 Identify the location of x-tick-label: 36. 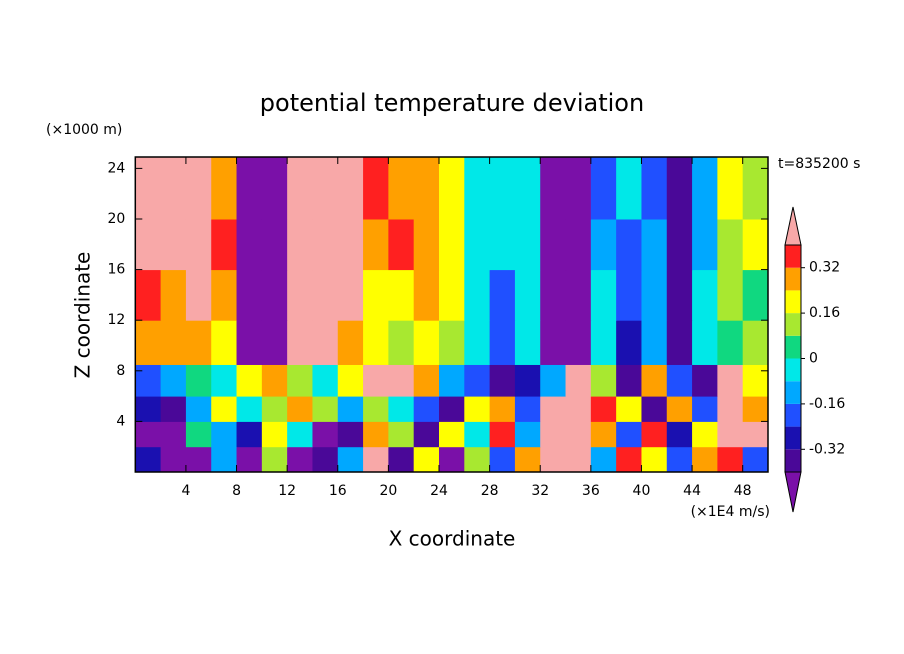
(591, 491).